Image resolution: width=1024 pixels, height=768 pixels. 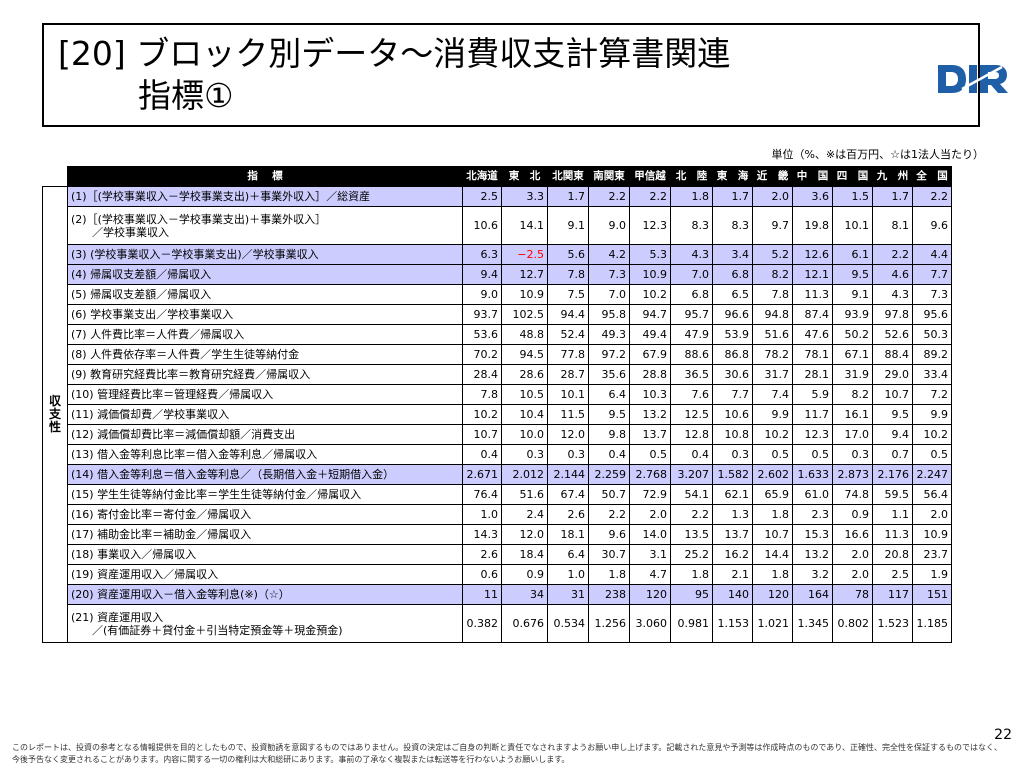 I want to click on value-cell: 2.873, so click(x=852, y=474).